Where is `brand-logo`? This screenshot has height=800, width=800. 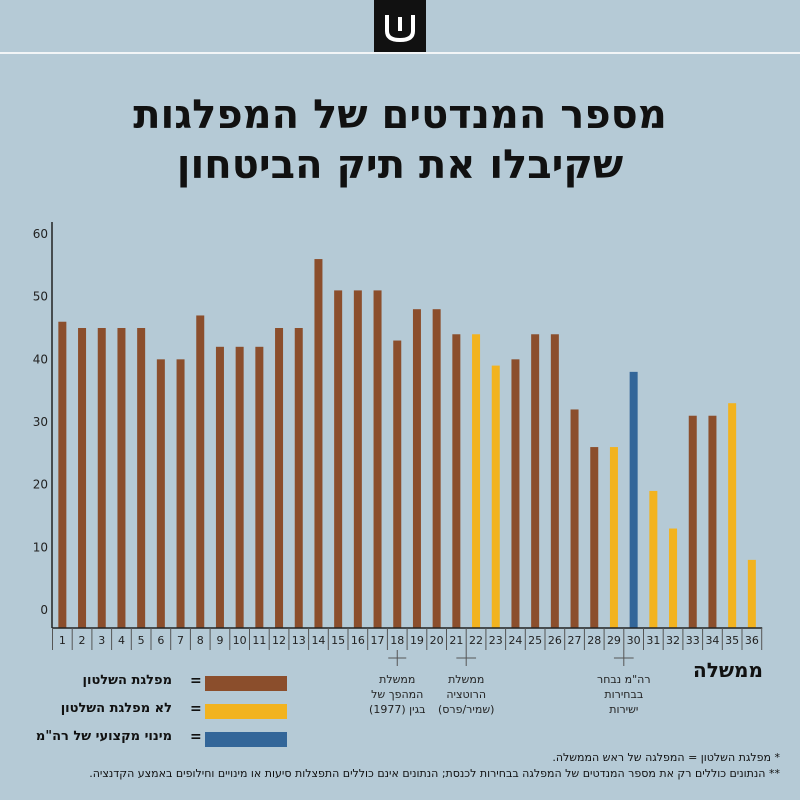 brand-logo is located at coordinates (400, 26).